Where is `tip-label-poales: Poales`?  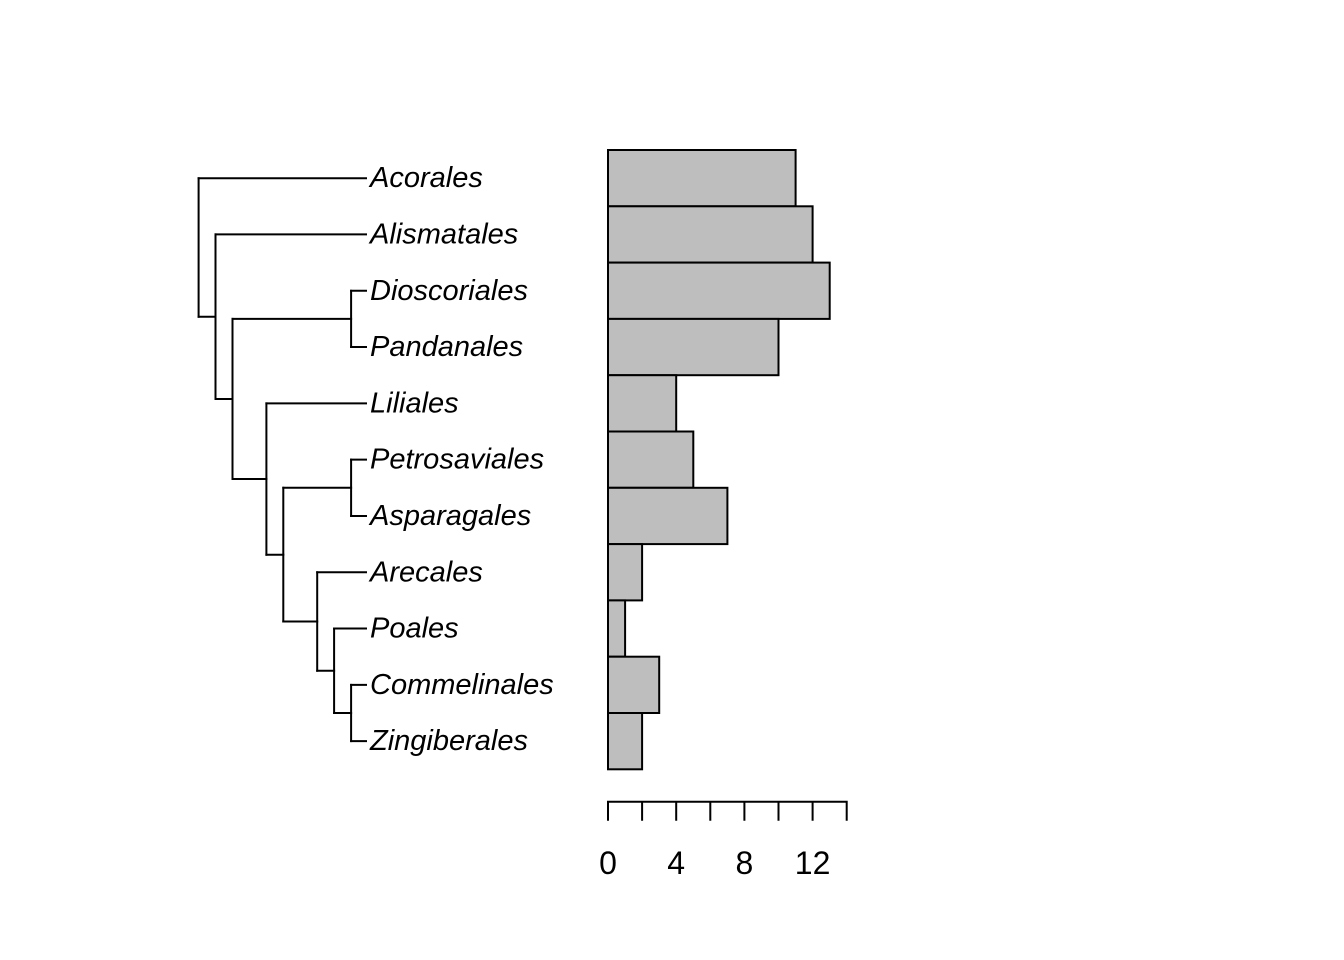 tip-label-poales: Poales is located at coordinates (414, 629).